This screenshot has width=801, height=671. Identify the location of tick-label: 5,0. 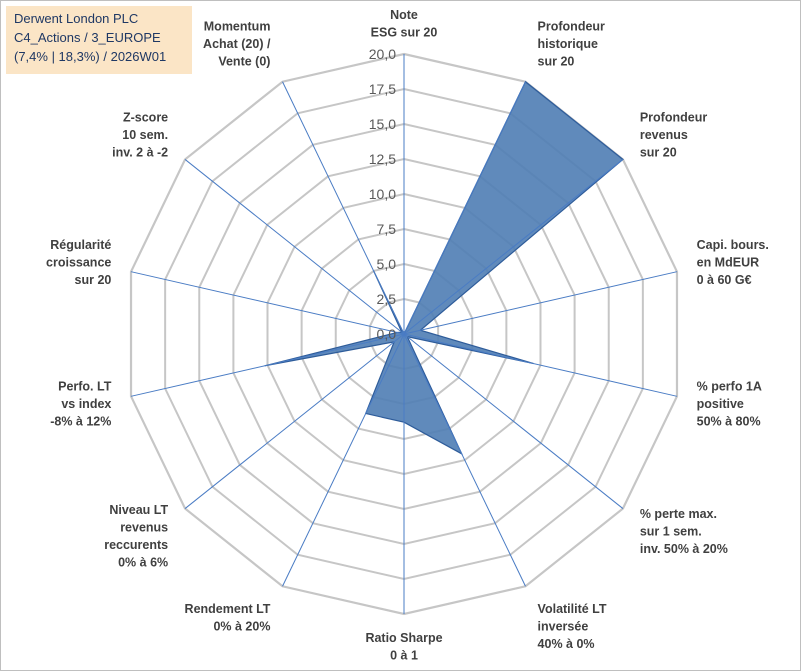
(387, 264).